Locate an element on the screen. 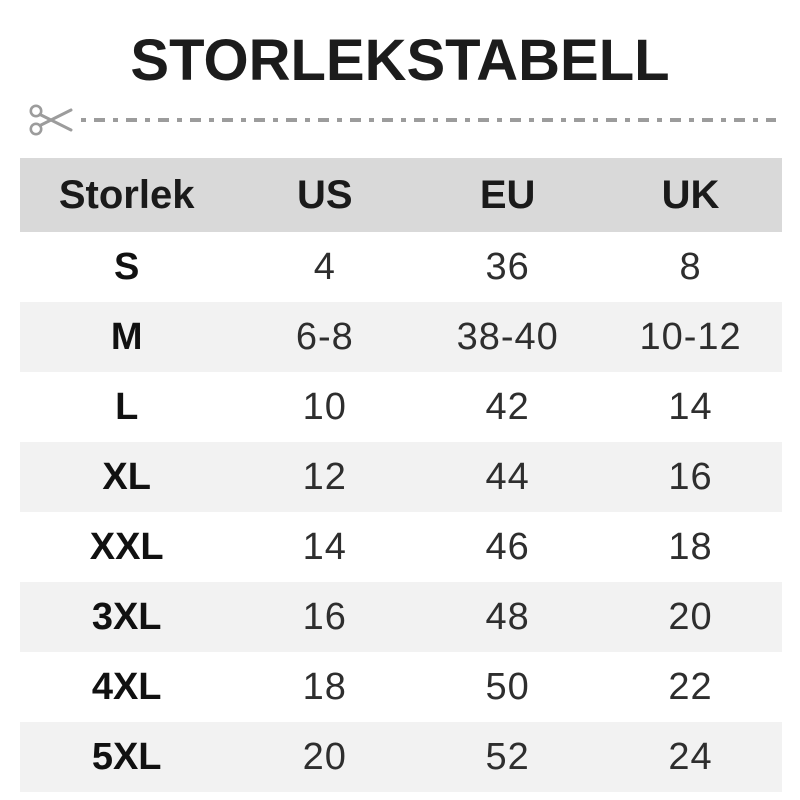  scissors-icon is located at coordinates (51, 120).